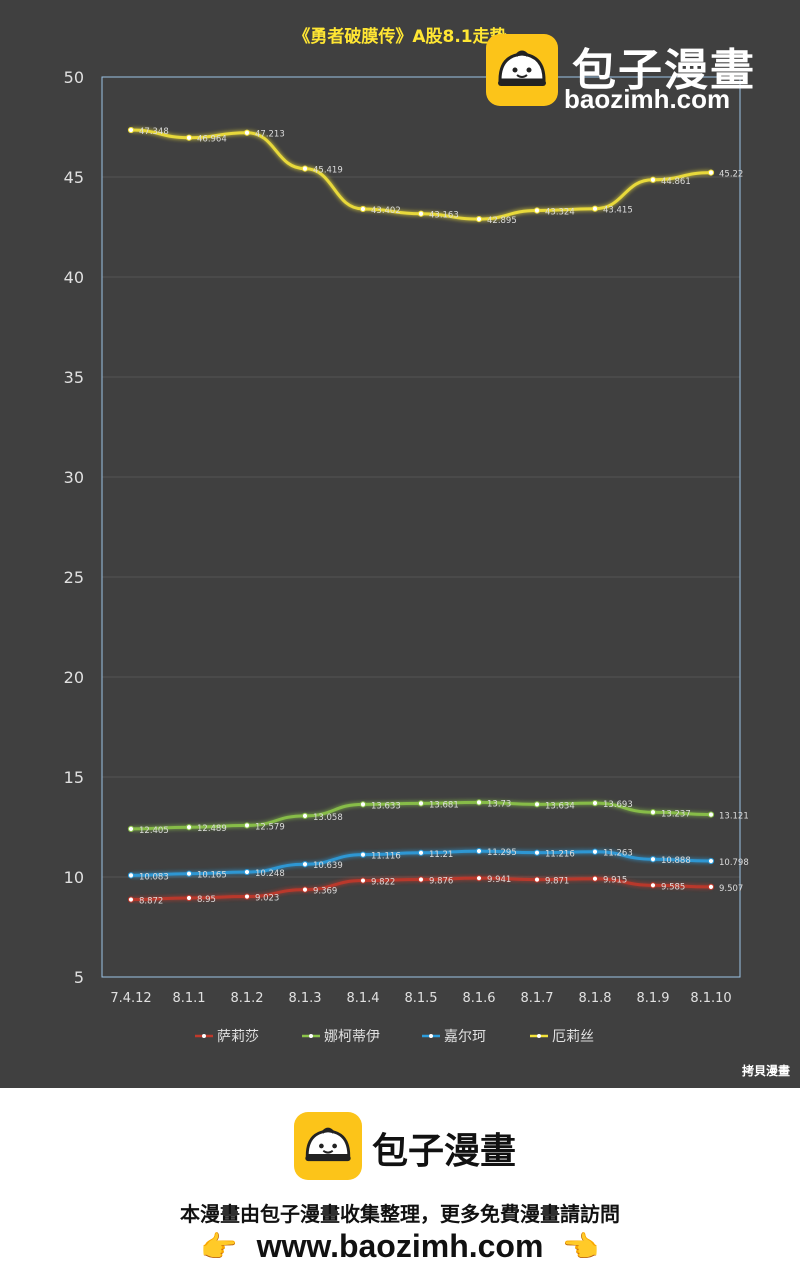  What do you see at coordinates (74, 77) in the screenshot?
I see `y-tick-label: 50` at bounding box center [74, 77].